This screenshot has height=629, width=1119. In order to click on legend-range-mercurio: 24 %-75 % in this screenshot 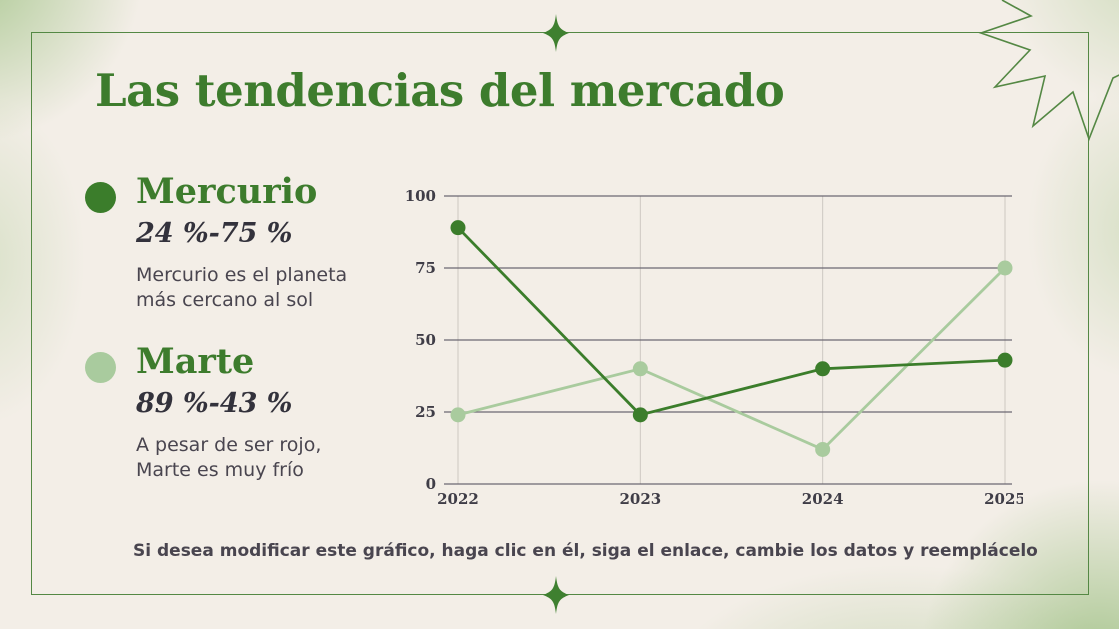, I will do `click(214, 234)`.